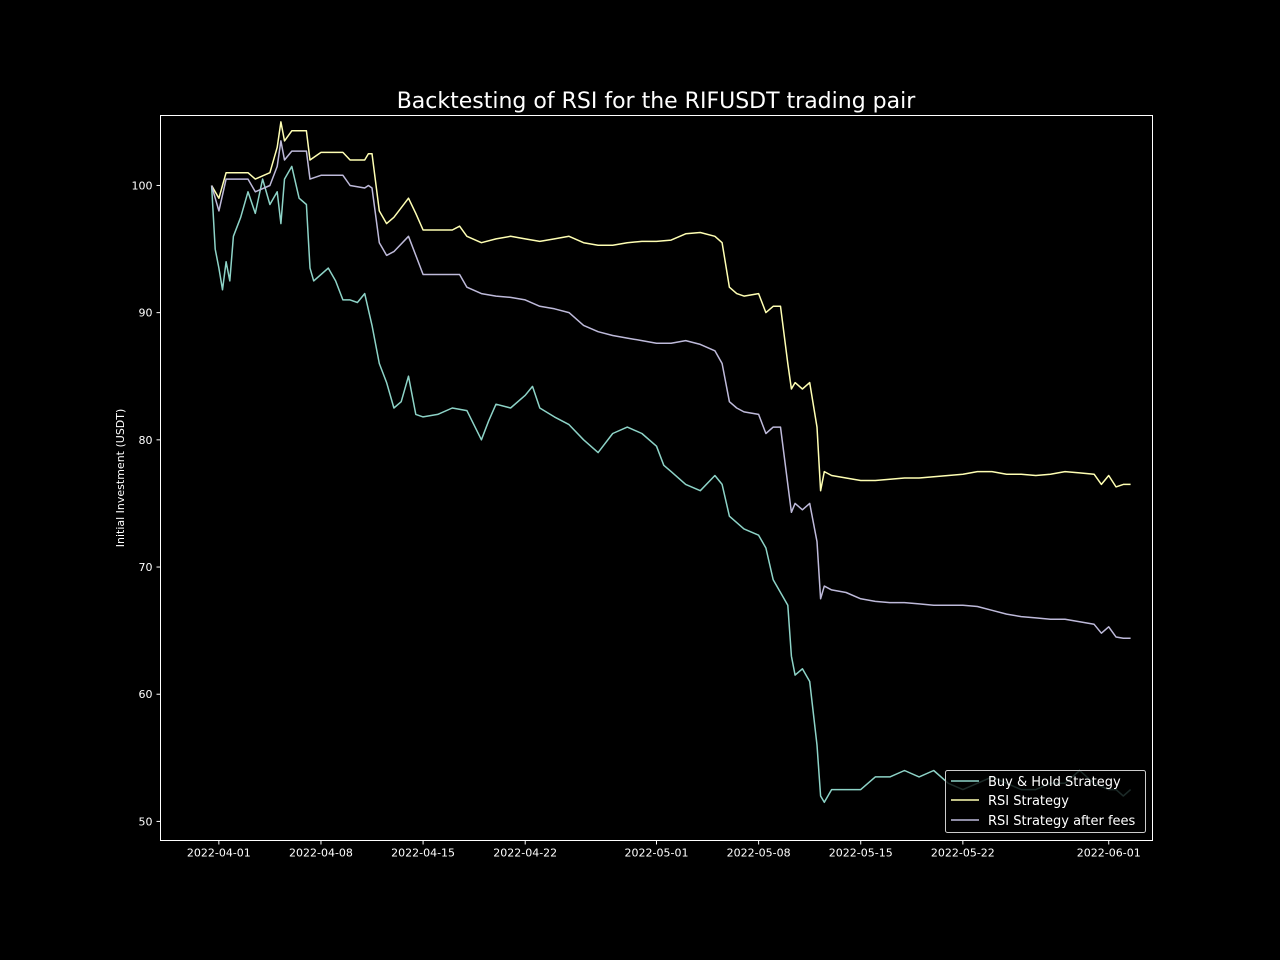  I want to click on legend-box, so click(1045, 801).